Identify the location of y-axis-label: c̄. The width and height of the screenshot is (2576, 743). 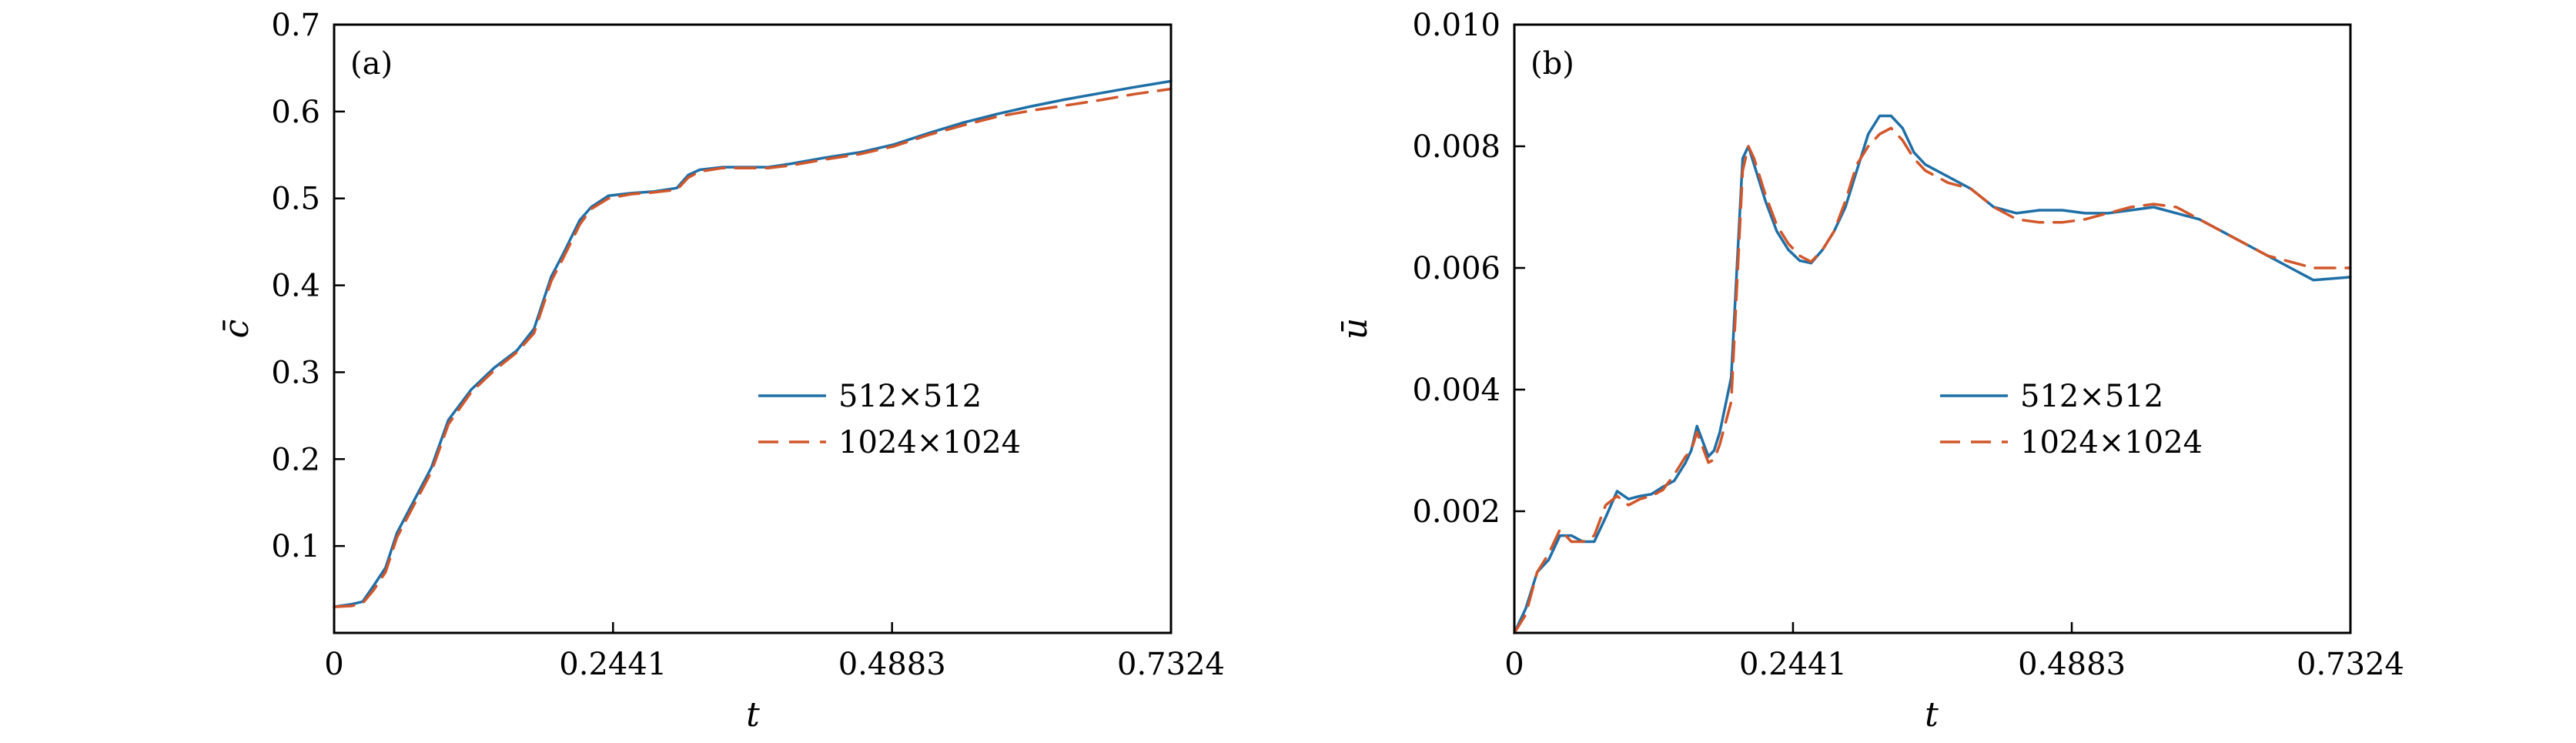
(237, 329).